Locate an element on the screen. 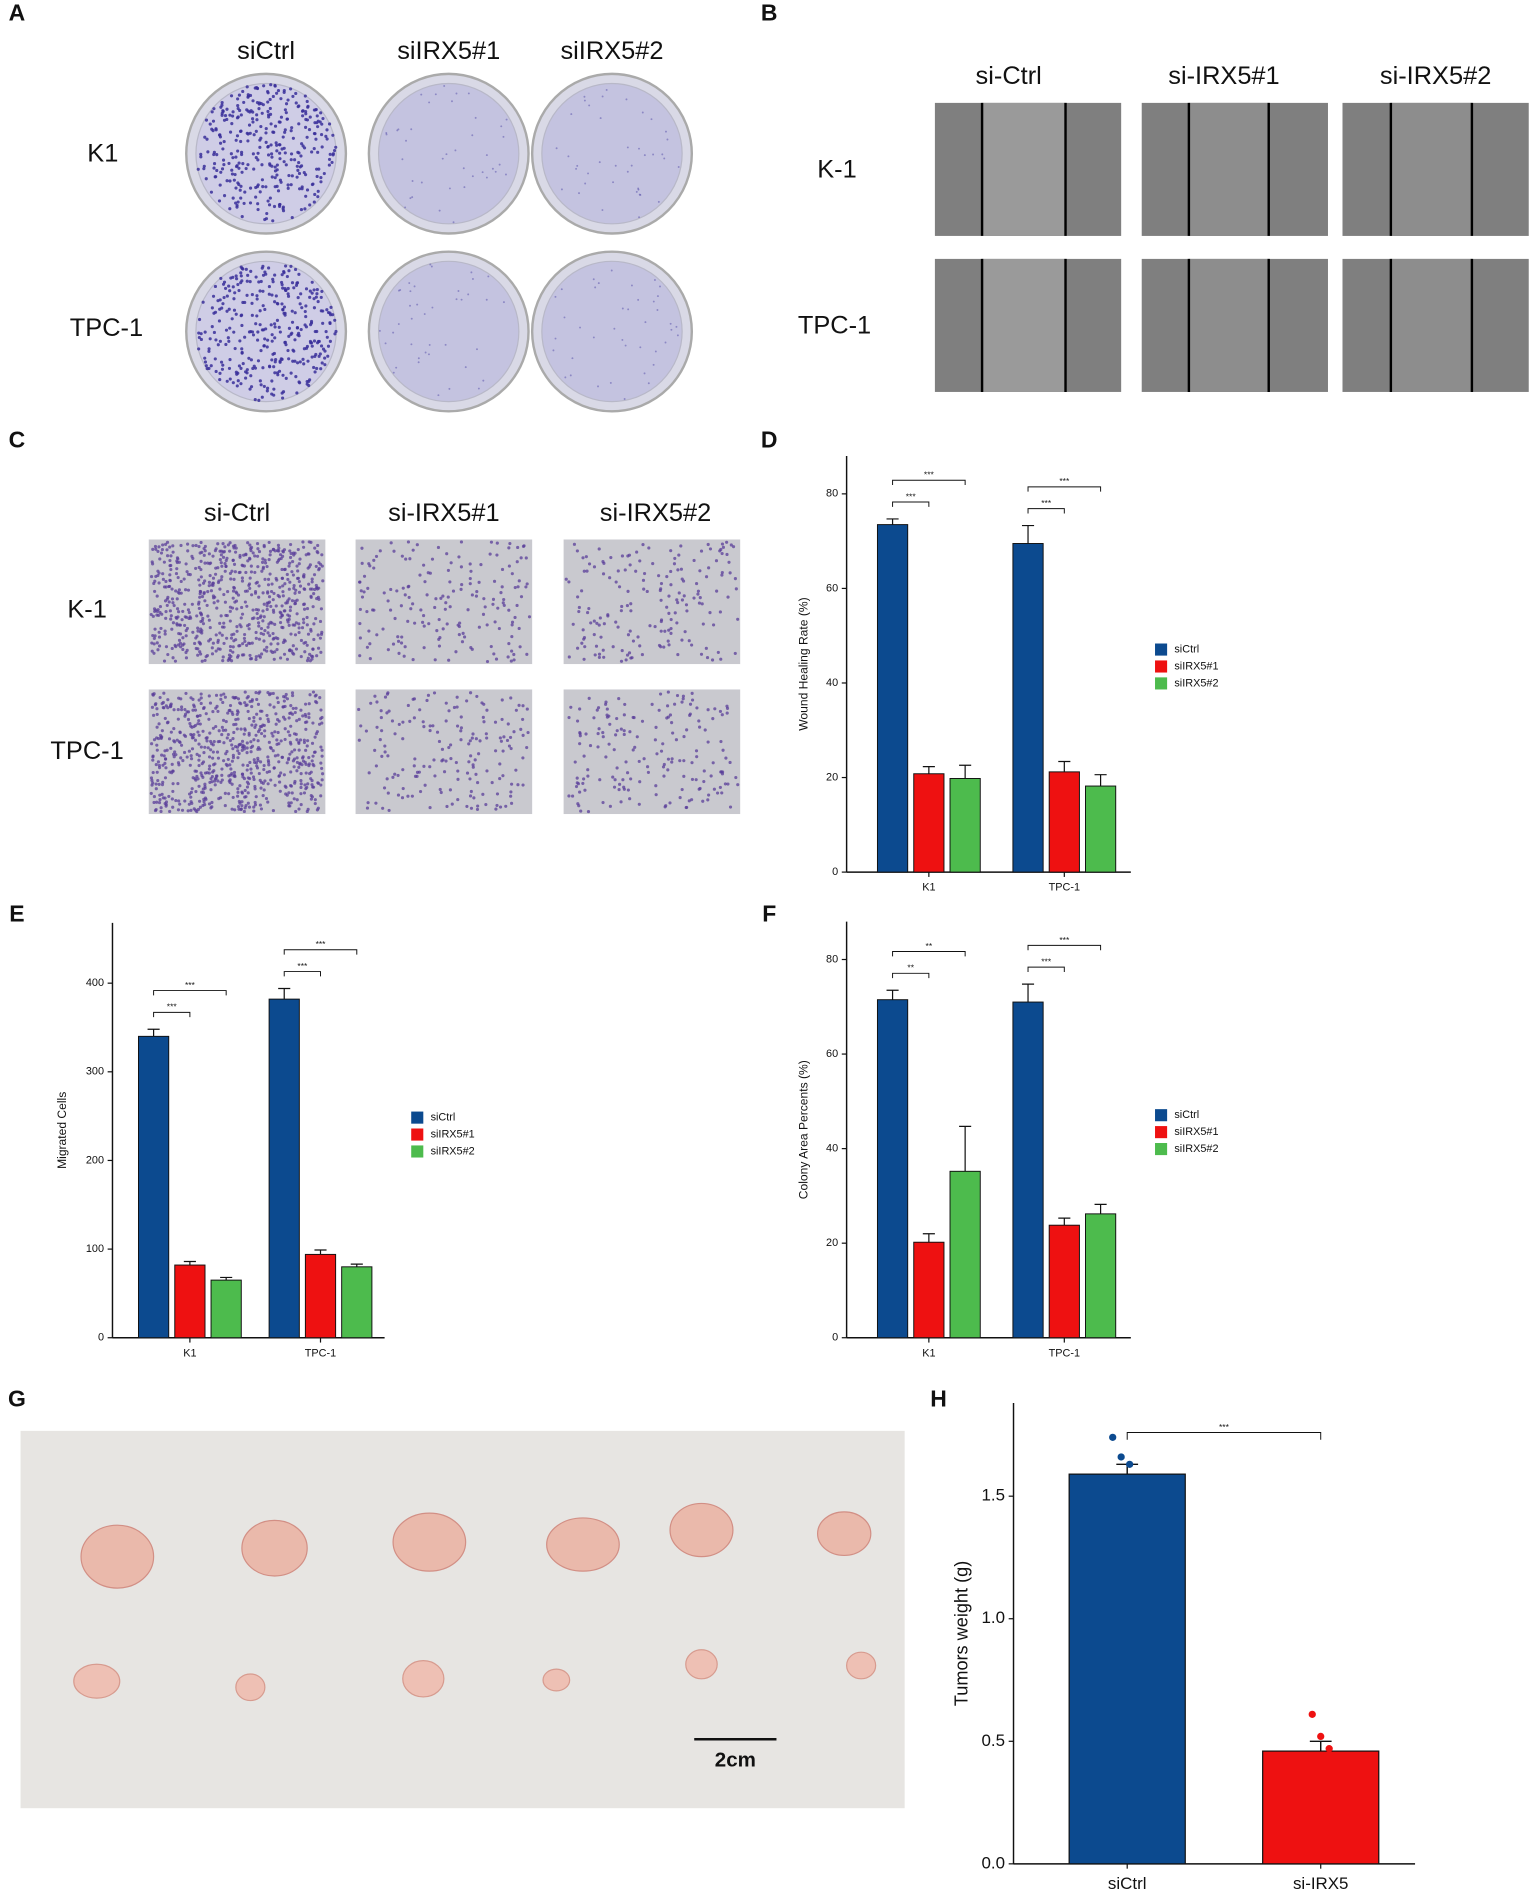 This screenshot has width=1536, height=1899. row-label: TPC-1 is located at coordinates (106, 328).